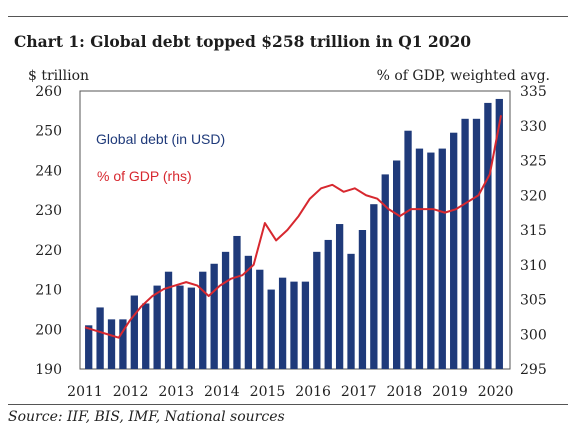 This screenshot has height=445, width=576. I want to click on legend-global-debt: Global debt (in USD), so click(160, 139).